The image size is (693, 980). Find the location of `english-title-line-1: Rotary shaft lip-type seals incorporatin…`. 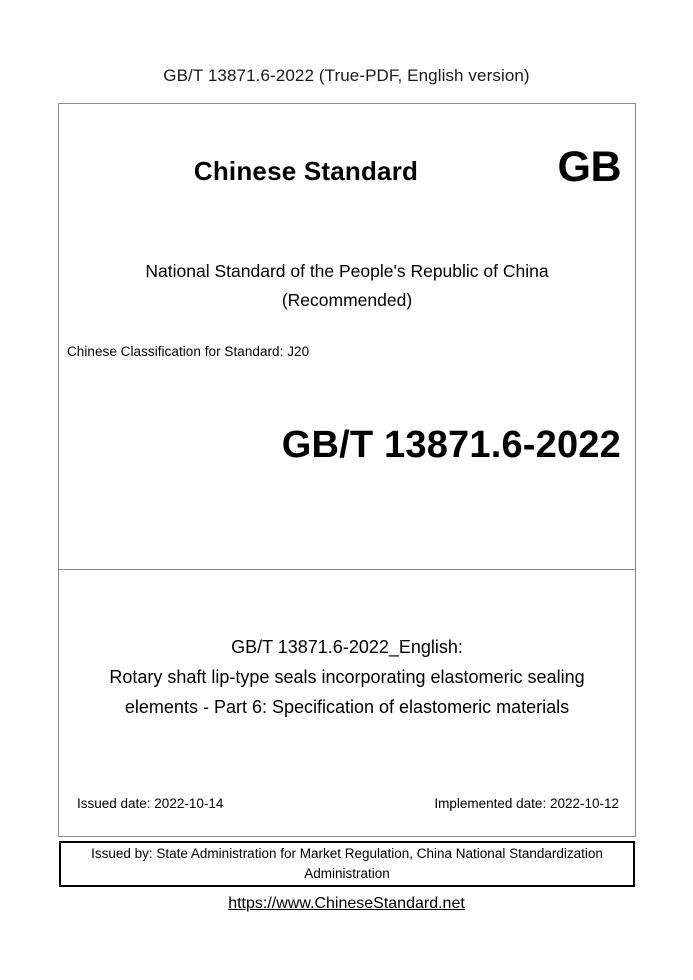

english-title-line-1: Rotary shaft lip-type seals incorporatin… is located at coordinates (347, 677).